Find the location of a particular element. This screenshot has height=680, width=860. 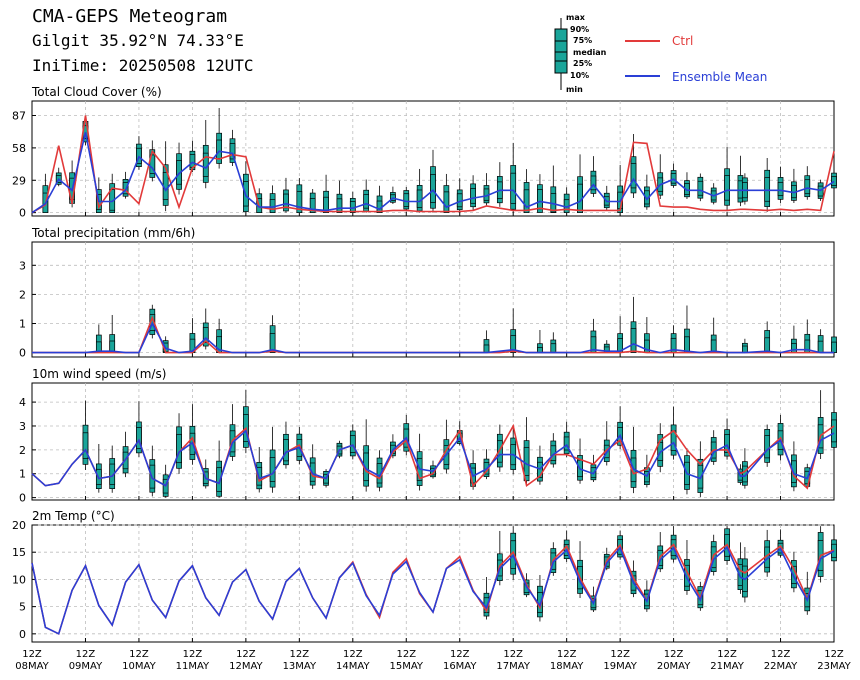

x-tick-label-date: 10MAY is located at coordinates (139, 666).